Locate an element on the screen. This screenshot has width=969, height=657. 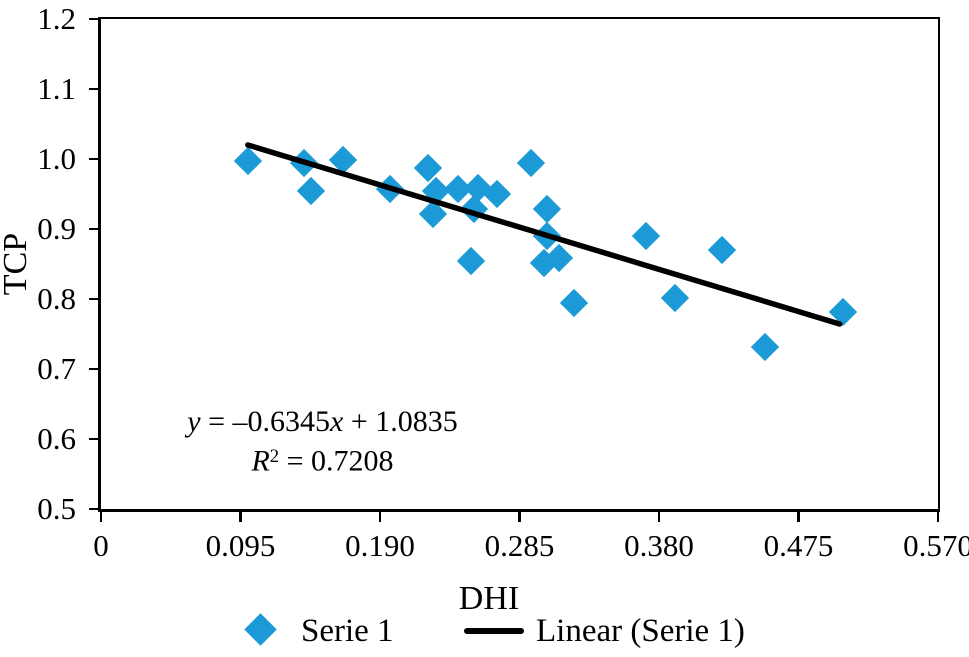
x-tick-label: 0.285 is located at coordinates (519, 545).